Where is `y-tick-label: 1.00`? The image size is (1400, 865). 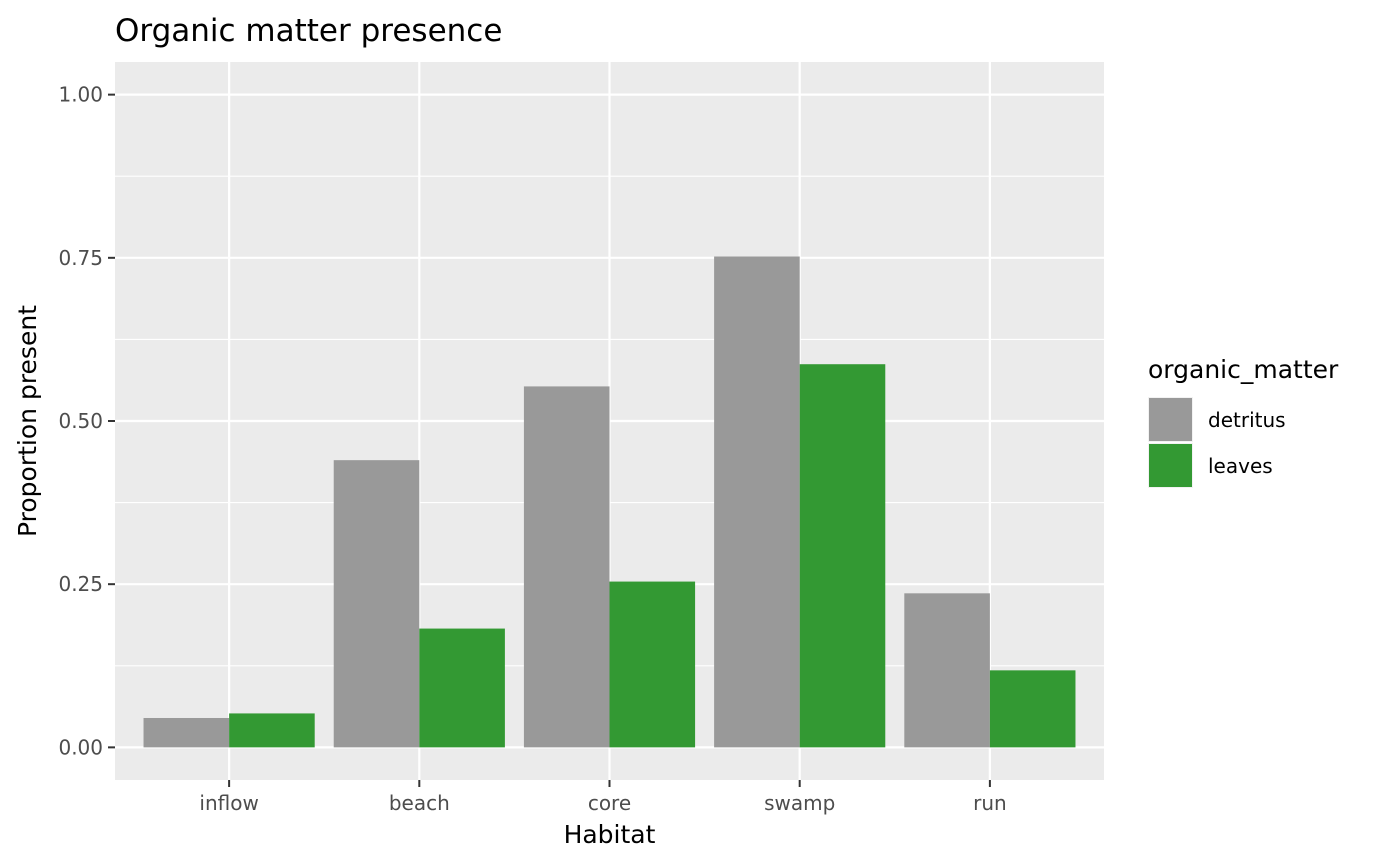 y-tick-label: 1.00 is located at coordinates (80, 95).